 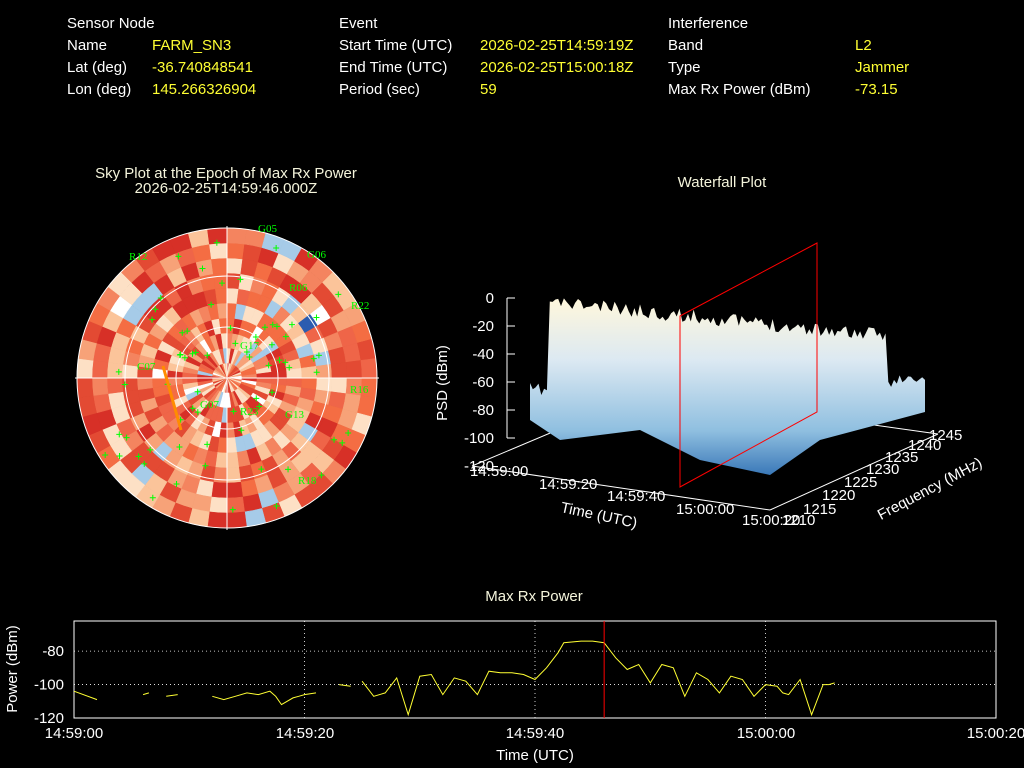 What do you see at coordinates (995, 733) in the screenshot?
I see `power-x-tick-label: 15:00:20` at bounding box center [995, 733].